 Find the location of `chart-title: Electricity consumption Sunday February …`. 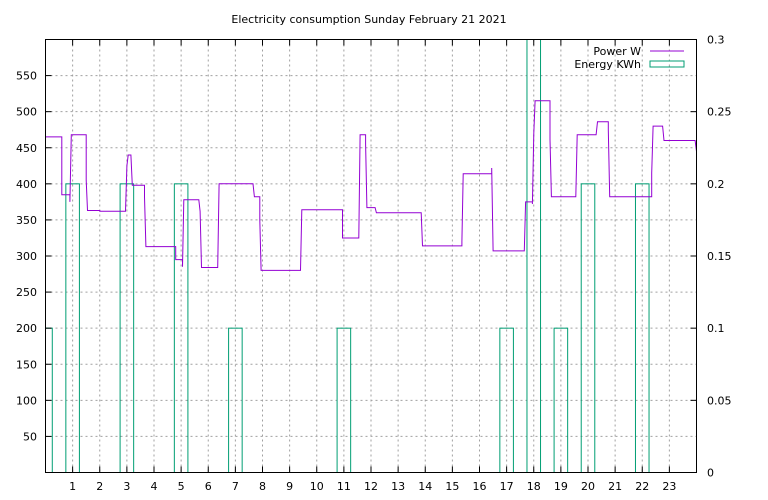

chart-title: Electricity consumption Sunday February … is located at coordinates (368, 19).